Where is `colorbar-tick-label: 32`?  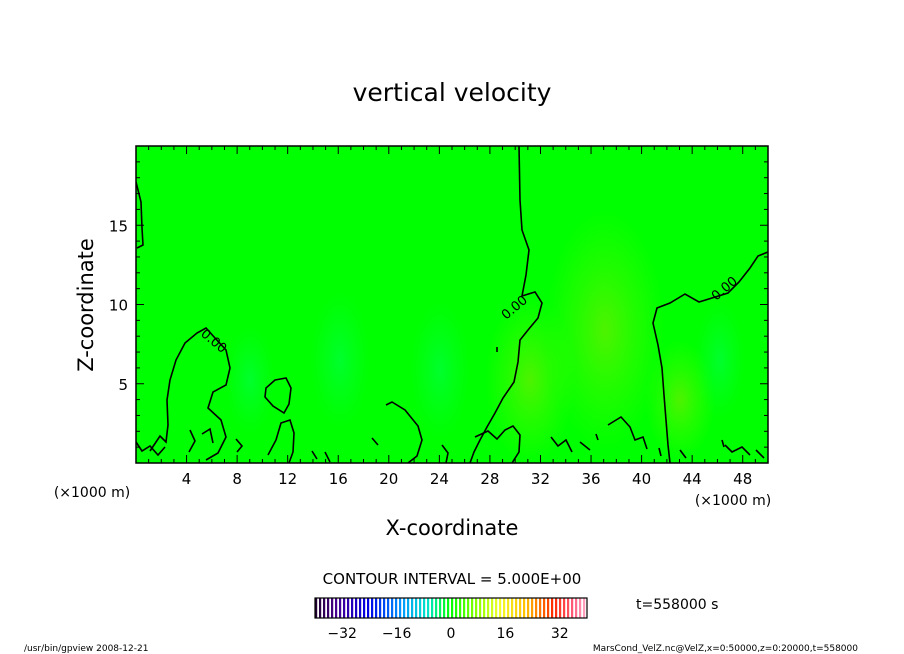
colorbar-tick-label: 32 is located at coordinates (560, 634).